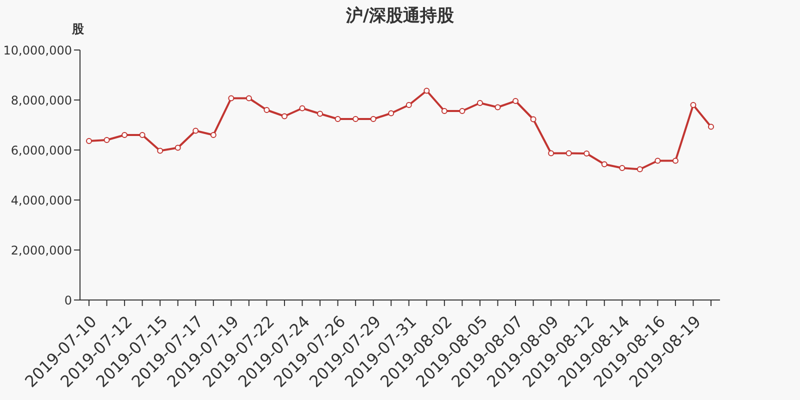 This screenshot has height=400, width=800. I want to click on chart-title: 沪/深股通持股, so click(400, 16).